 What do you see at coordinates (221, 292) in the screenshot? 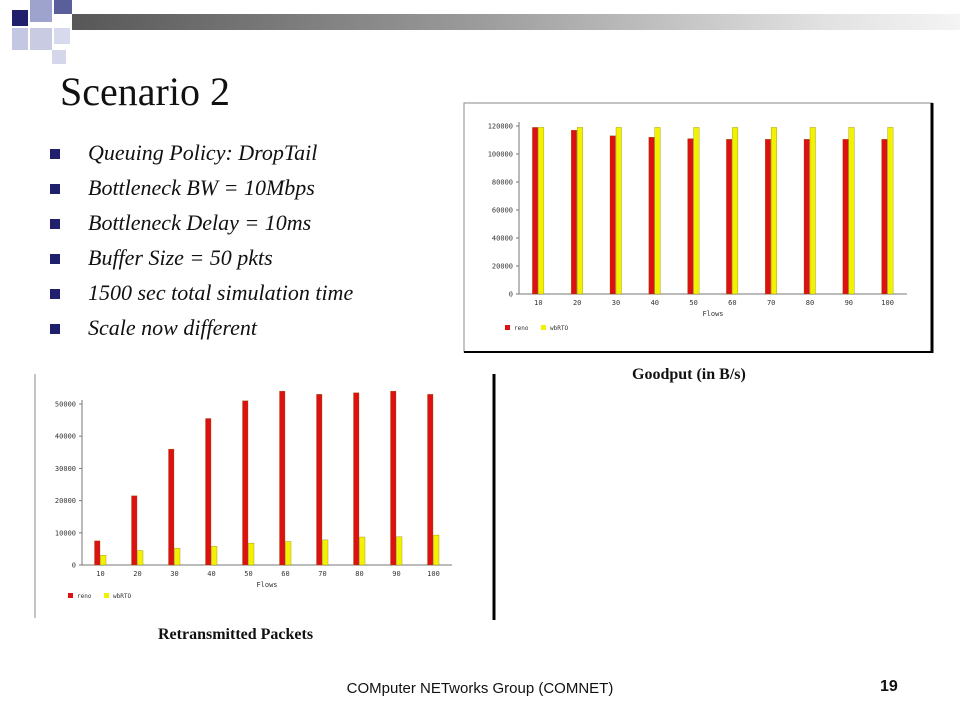
I see `bullet-text: 1500 sec total simulation time` at bounding box center [221, 292].